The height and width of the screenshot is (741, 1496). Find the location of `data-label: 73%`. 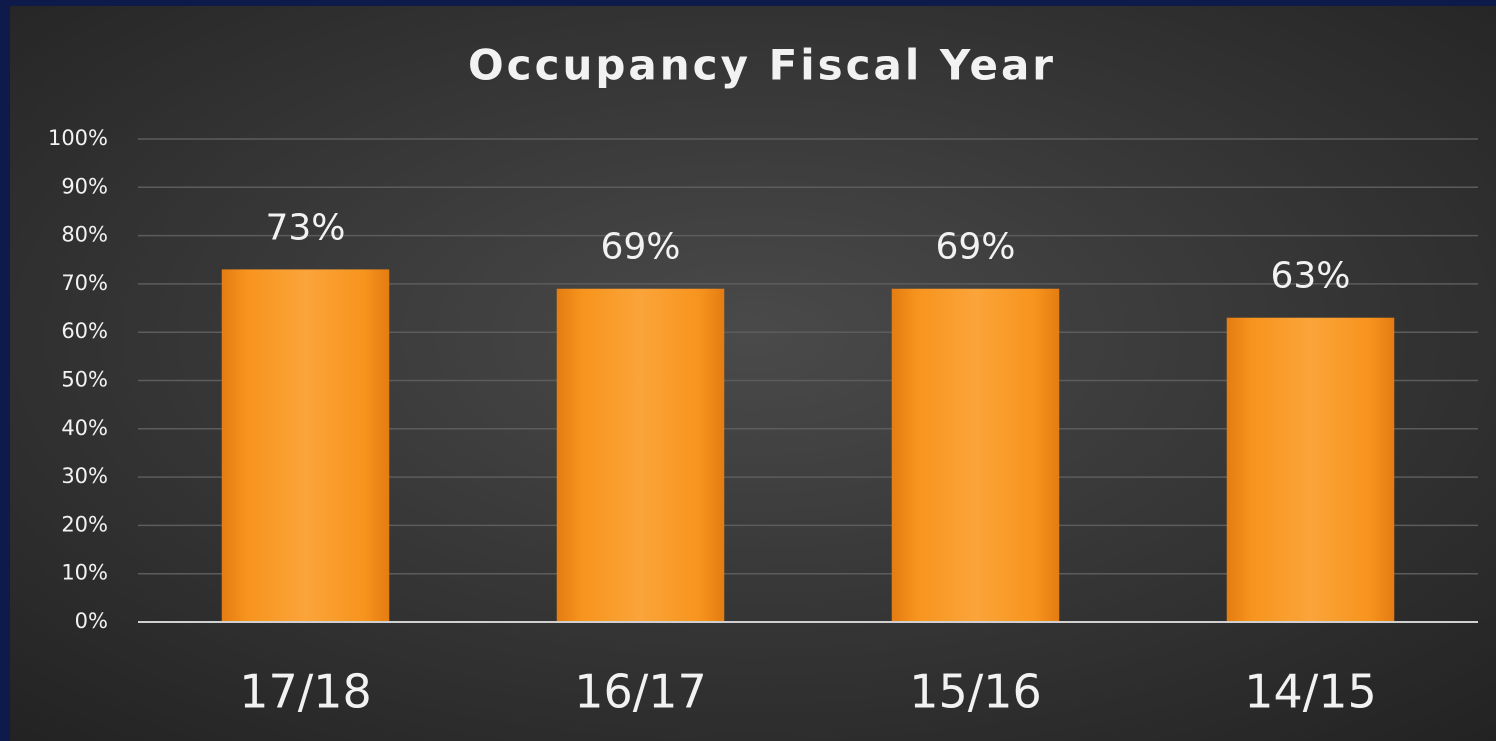

data-label: 73% is located at coordinates (305, 227).